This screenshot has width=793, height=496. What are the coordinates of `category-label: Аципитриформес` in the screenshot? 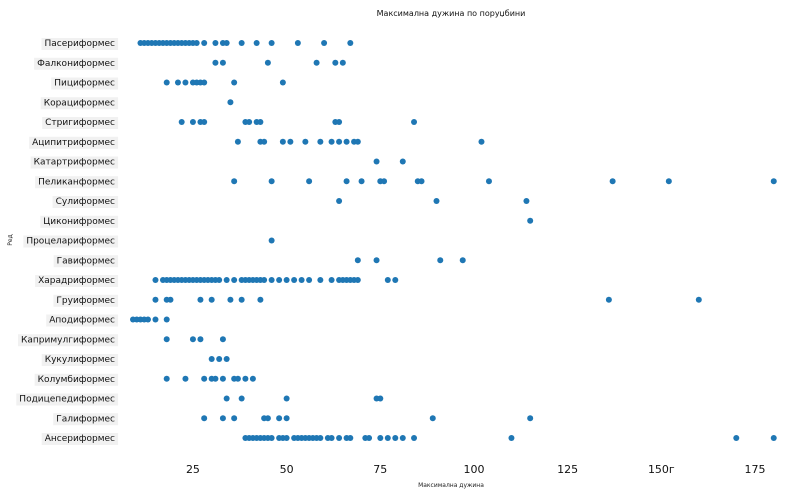 It's located at (73, 143).